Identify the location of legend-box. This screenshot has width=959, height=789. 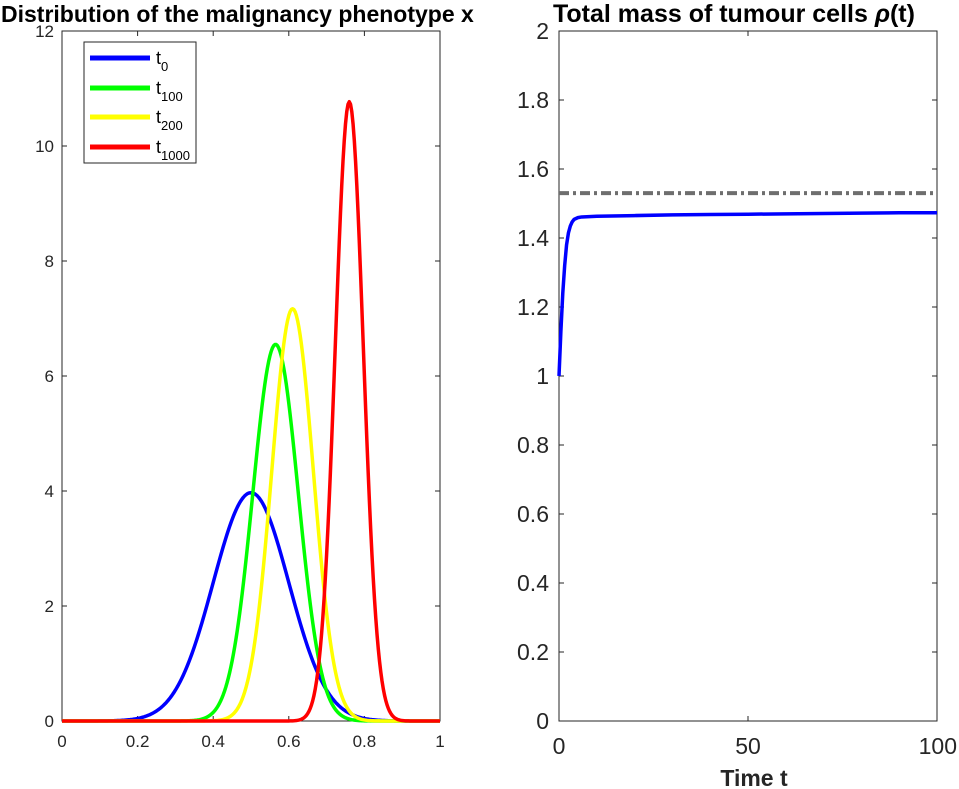
(140, 102).